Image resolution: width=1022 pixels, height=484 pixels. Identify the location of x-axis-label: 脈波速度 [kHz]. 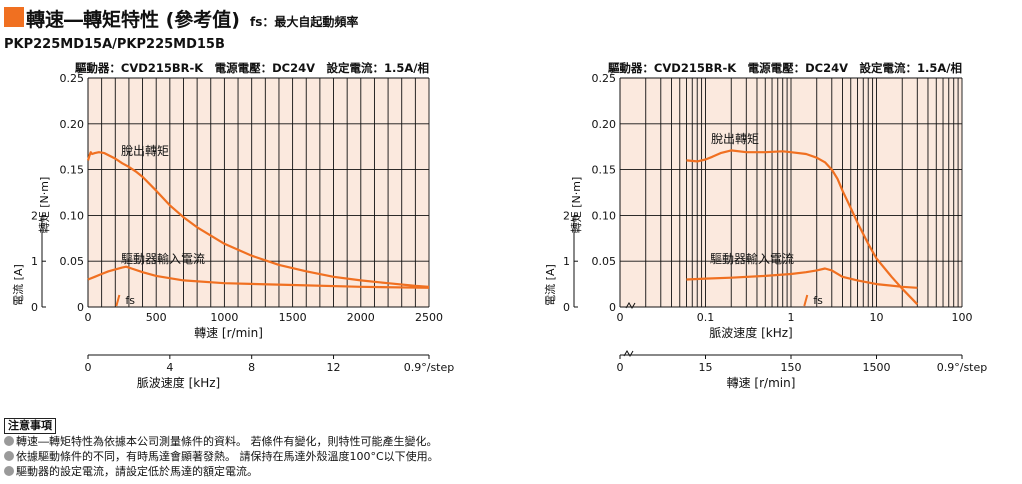
(750, 332).